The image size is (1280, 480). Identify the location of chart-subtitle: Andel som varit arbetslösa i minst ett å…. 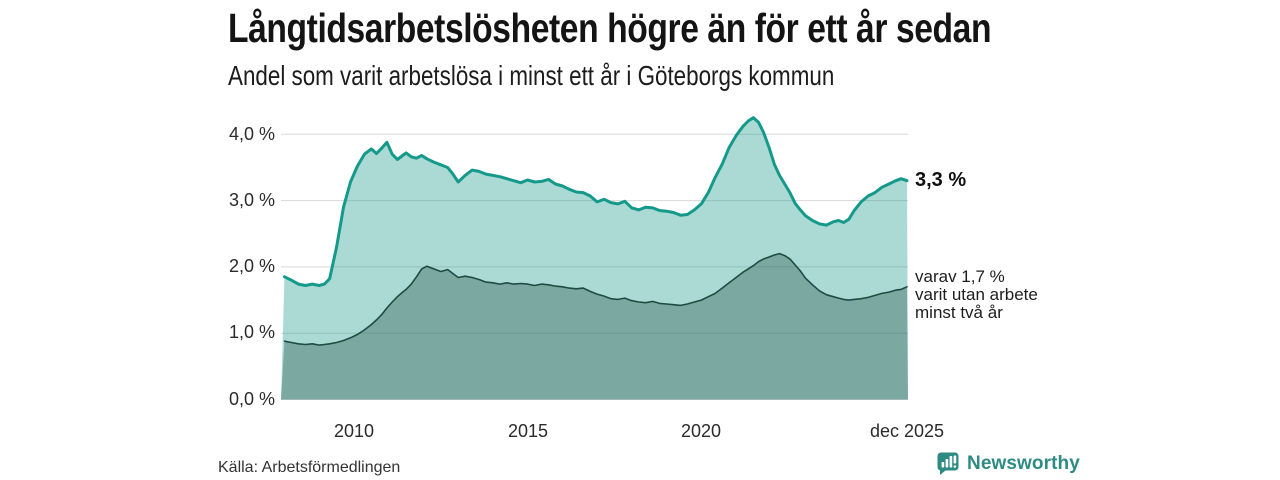
(531, 75).